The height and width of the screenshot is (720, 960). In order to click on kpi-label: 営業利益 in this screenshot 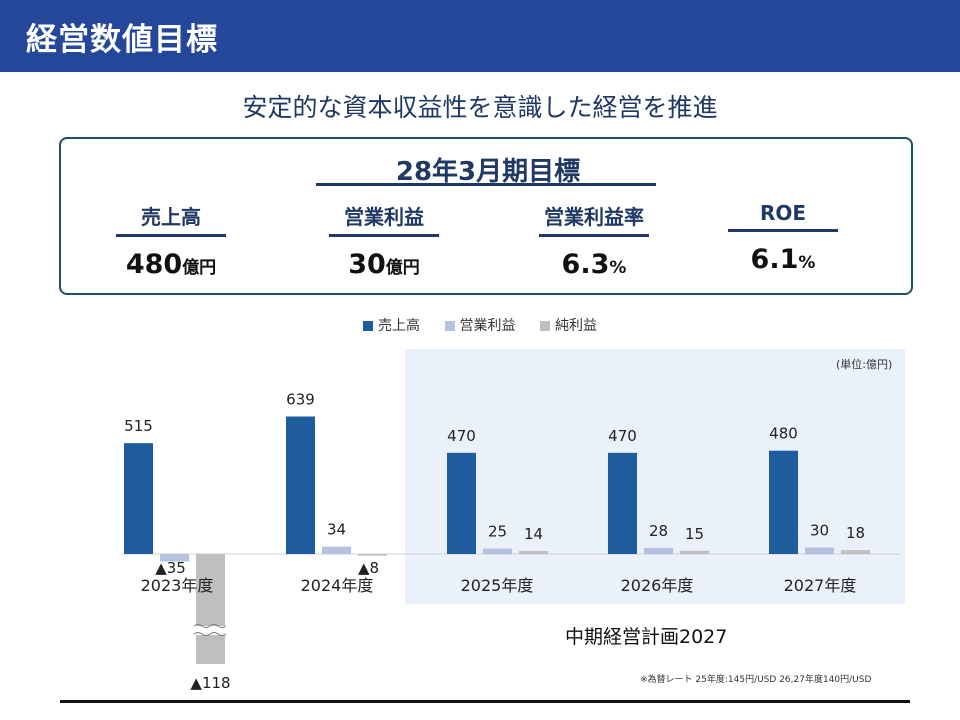, I will do `click(384, 217)`.